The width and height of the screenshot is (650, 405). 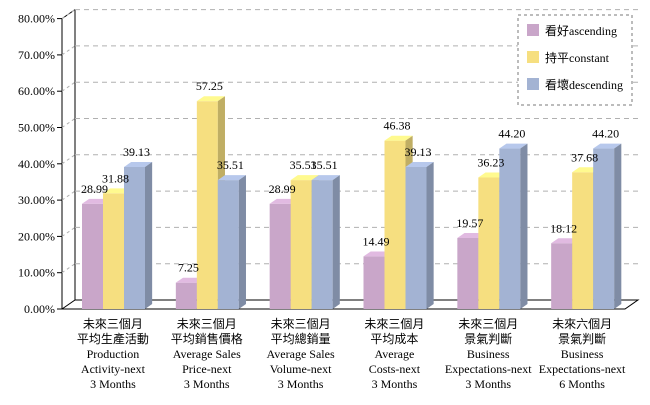 I want to click on y-tick-label: 80.00%, so click(x=36, y=19).